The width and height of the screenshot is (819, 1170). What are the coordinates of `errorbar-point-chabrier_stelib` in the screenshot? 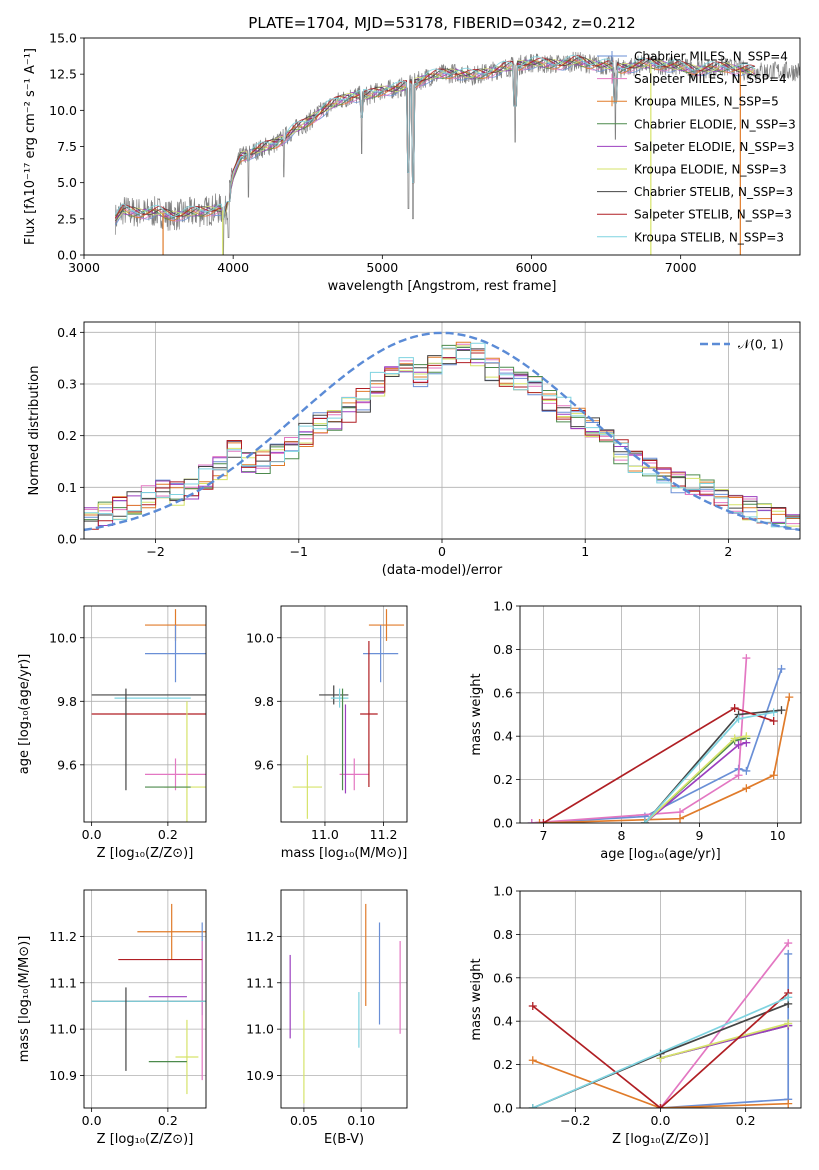 It's located at (334, 695).